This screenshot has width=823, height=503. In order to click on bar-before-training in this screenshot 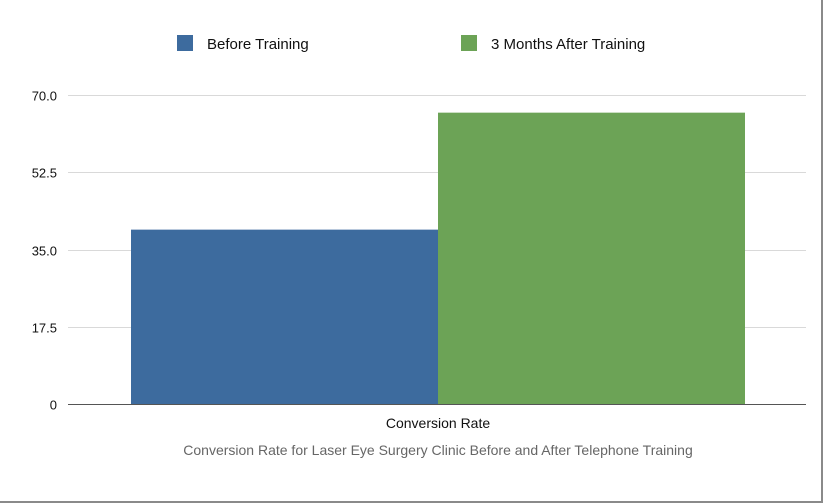, I will do `click(284, 316)`.